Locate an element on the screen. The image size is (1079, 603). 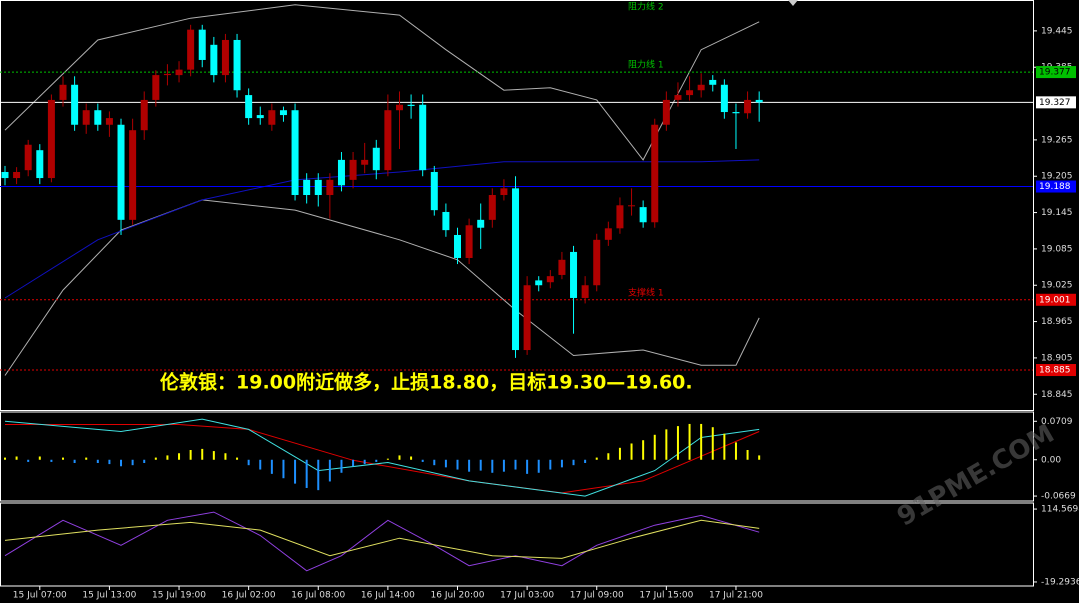
y-tick-label: 19.145 is located at coordinates (1057, 213).